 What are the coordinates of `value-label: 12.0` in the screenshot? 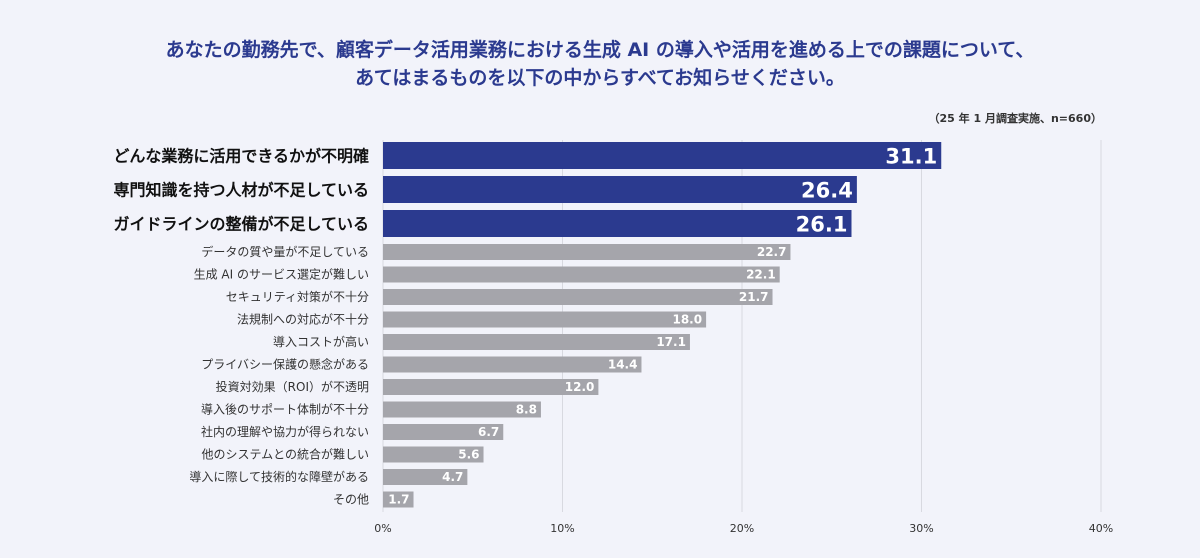 It's located at (580, 387).